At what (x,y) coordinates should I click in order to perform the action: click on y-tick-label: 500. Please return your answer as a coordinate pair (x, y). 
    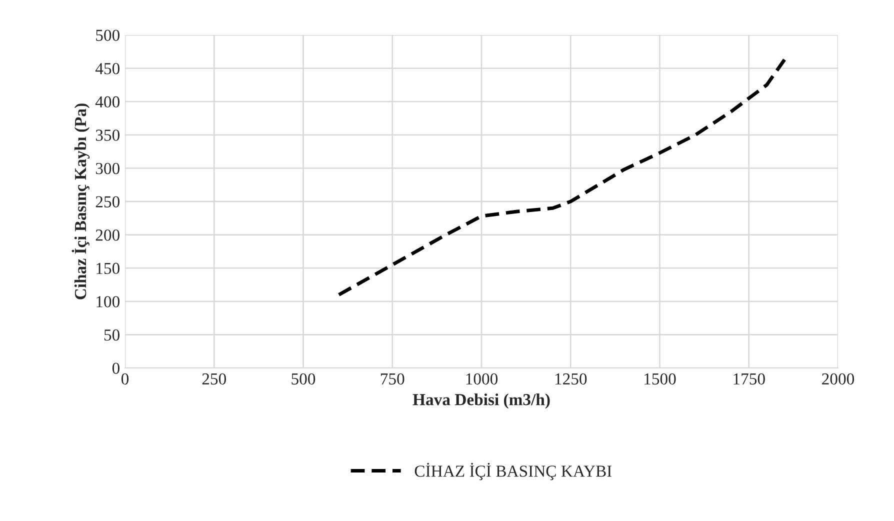
    Looking at the image, I should click on (108, 35).